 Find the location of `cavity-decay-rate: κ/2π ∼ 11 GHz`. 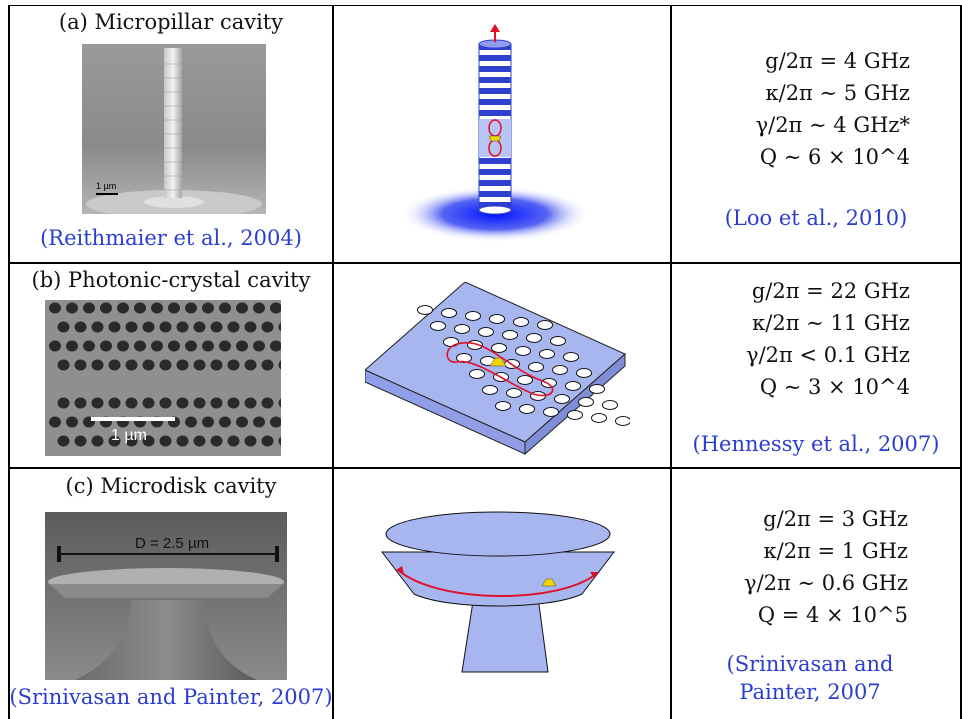

cavity-decay-rate: κ/2π ∼ 11 GHz is located at coordinates (831, 323).